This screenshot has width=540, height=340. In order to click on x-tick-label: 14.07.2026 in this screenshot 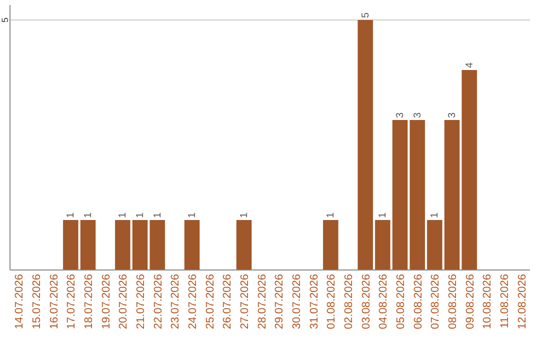, I will do `click(20, 302)`.